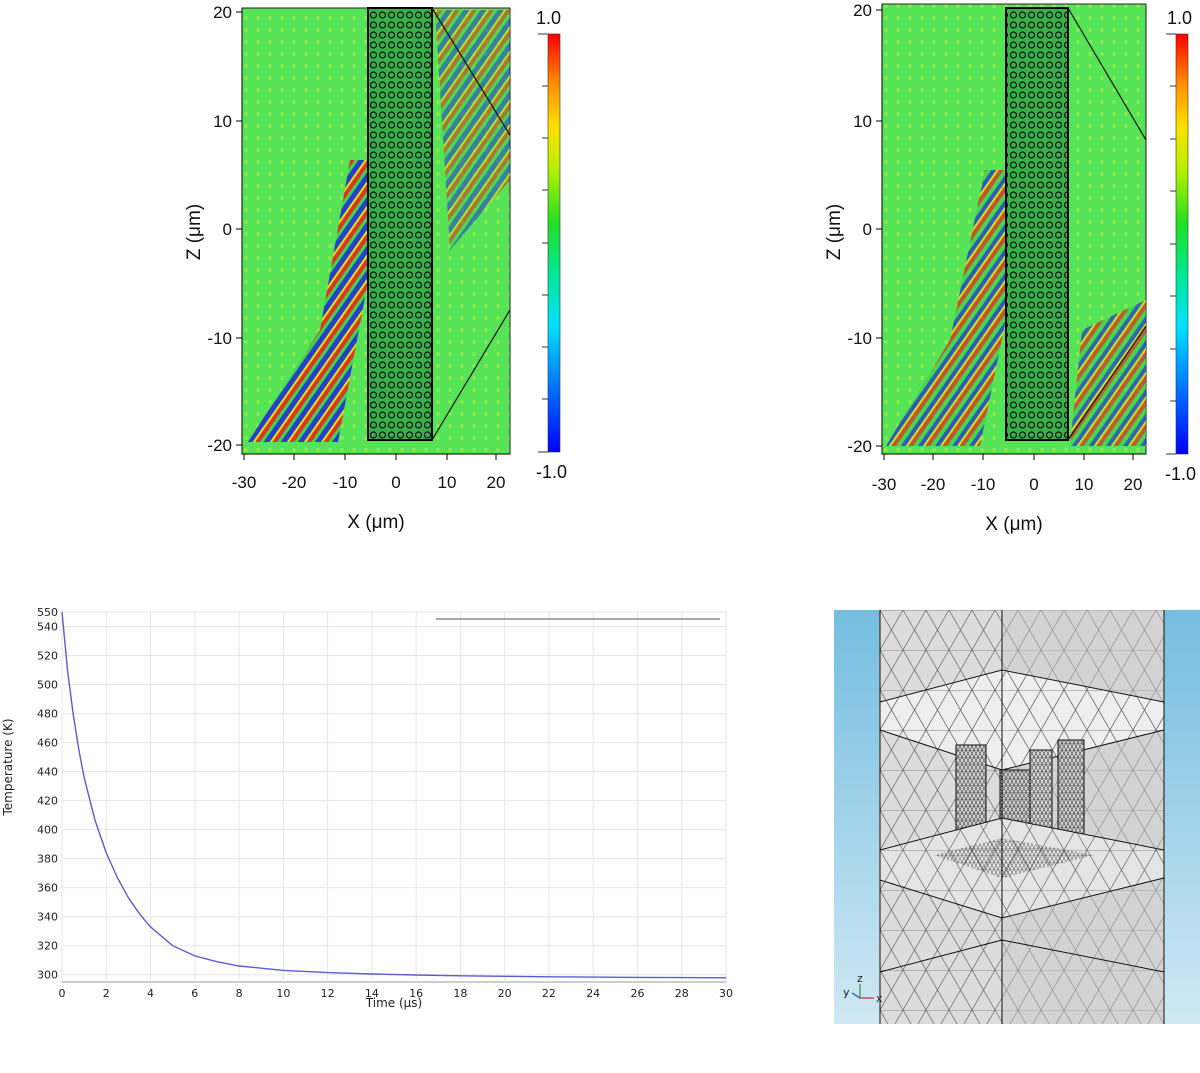  I want to click on x-axis-label: Time (μs), so click(393, 1003).